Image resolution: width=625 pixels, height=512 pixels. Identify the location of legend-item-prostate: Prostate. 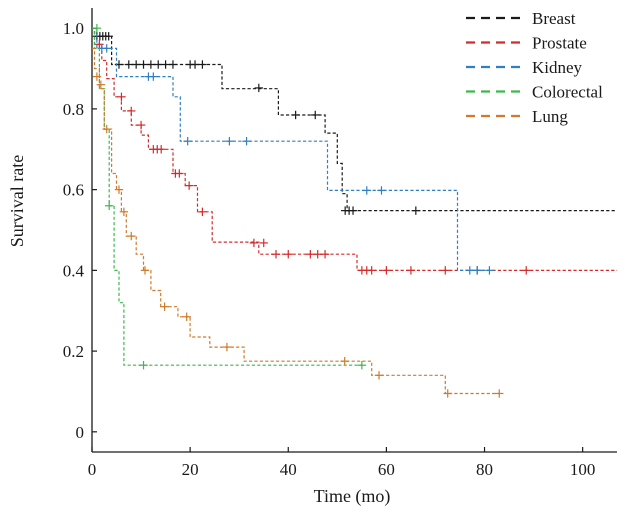
(526, 43).